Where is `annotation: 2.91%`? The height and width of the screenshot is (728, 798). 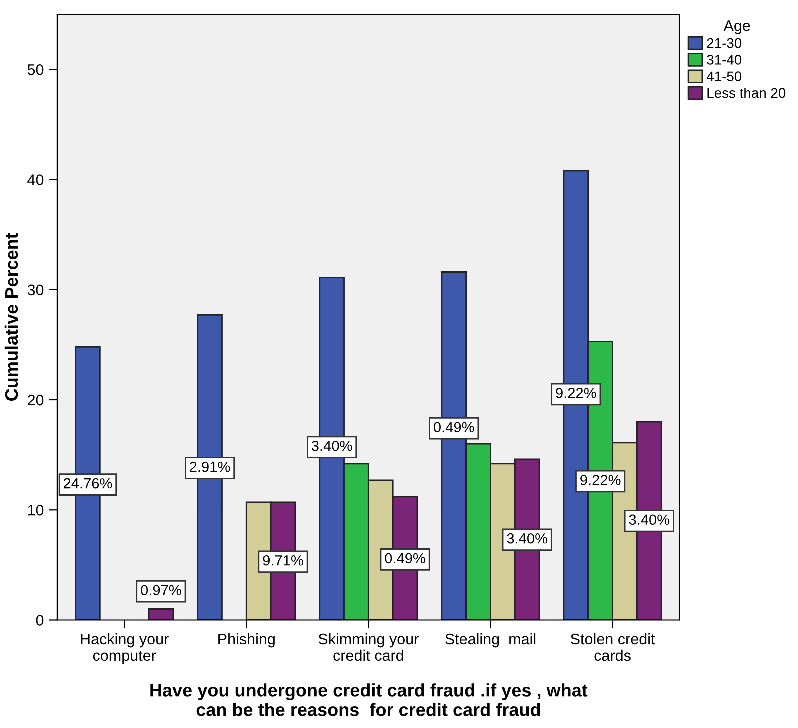
annotation: 2.91% is located at coordinates (210, 467).